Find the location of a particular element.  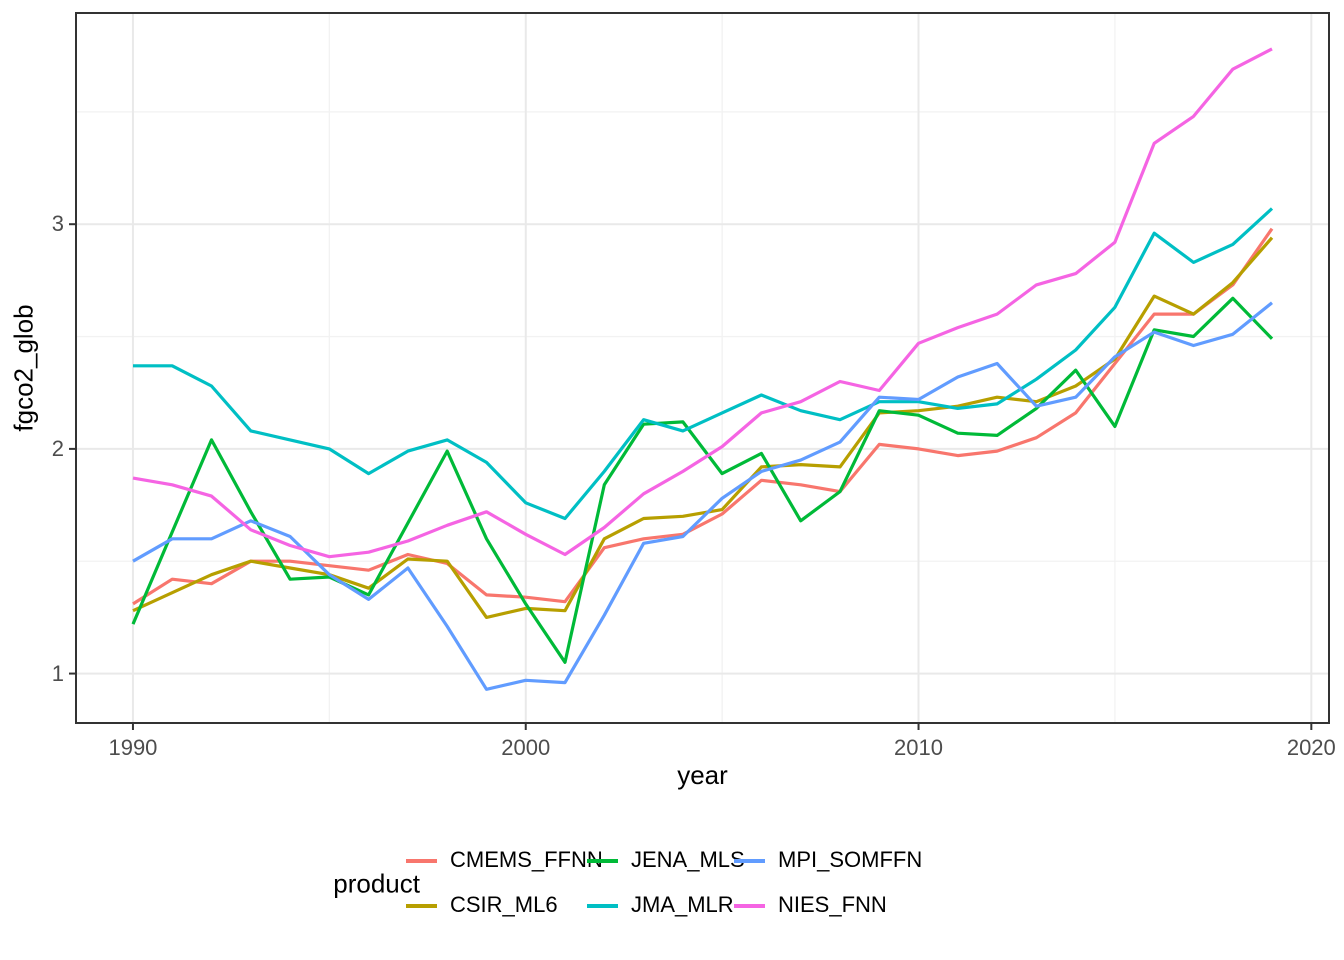

legend-entry-label: JENA_MLS is located at coordinates (688, 859).